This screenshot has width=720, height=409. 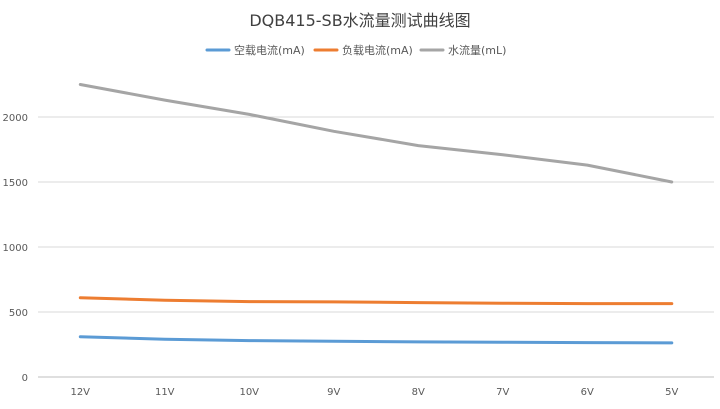 What do you see at coordinates (377, 50) in the screenshot?
I see `legend-label-1: 负载电流(mA)` at bounding box center [377, 50].